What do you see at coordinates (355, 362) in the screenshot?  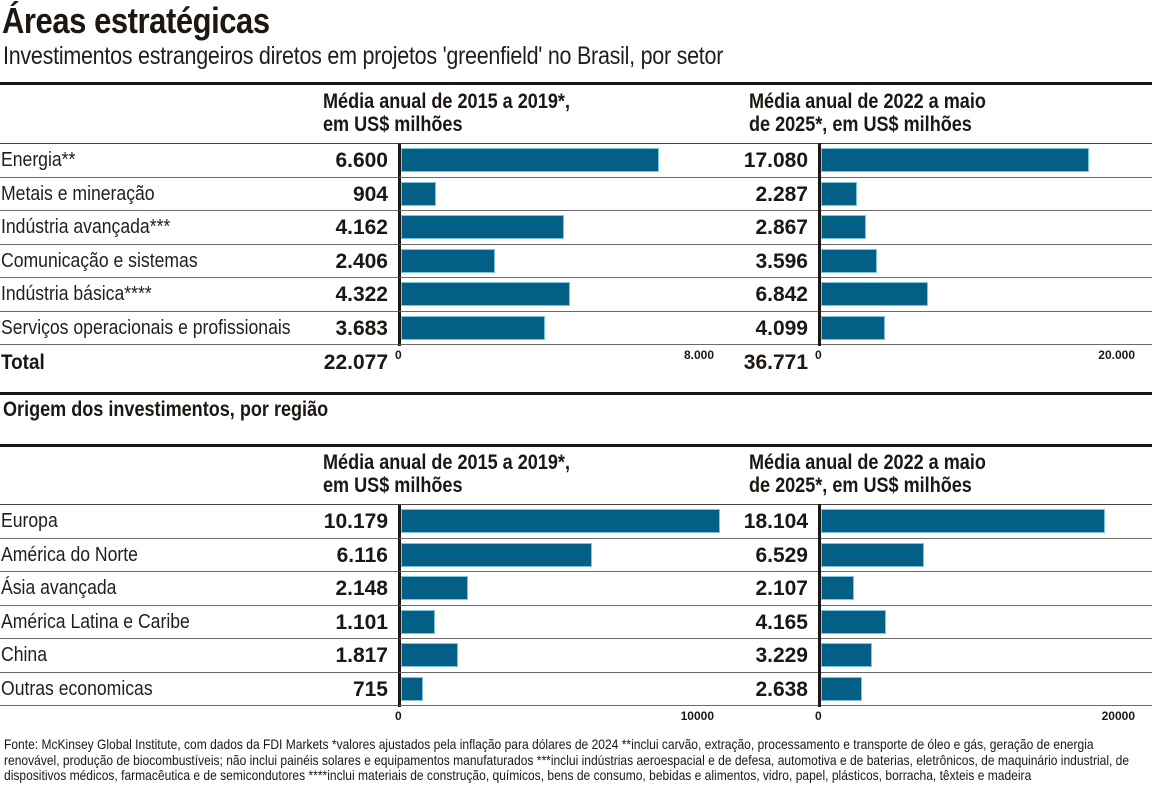 I see `total-value: 22.077` at bounding box center [355, 362].